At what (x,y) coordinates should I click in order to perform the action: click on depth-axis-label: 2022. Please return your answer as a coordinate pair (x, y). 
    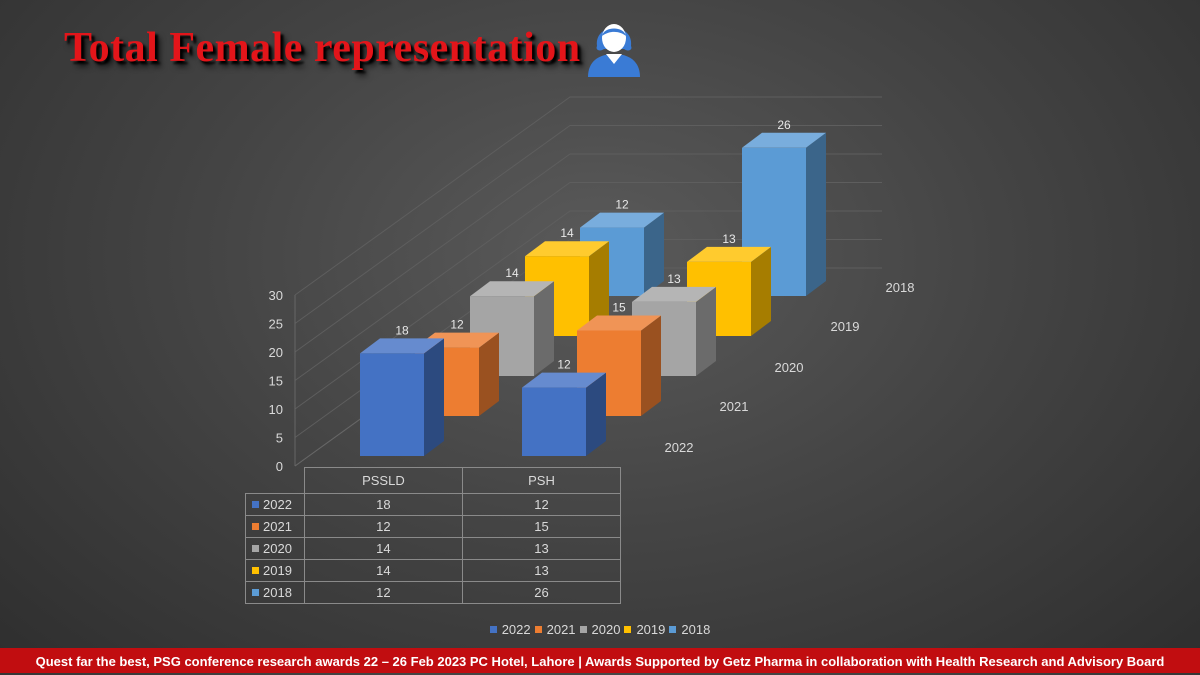
    Looking at the image, I should click on (679, 447).